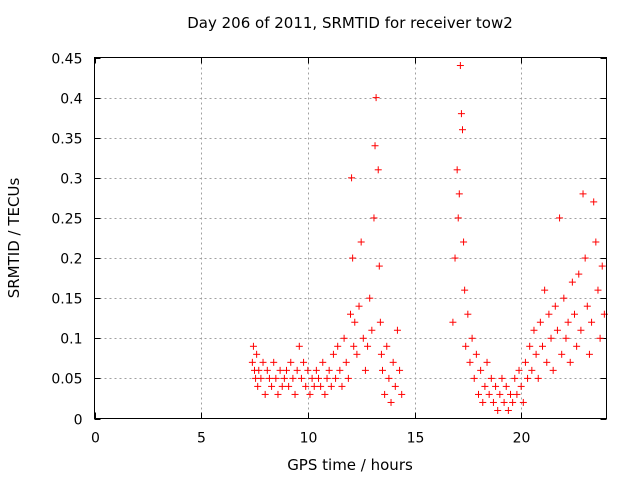 This screenshot has width=640, height=480. What do you see at coordinates (416, 439) in the screenshot?
I see `x-tick-label: 15` at bounding box center [416, 439].